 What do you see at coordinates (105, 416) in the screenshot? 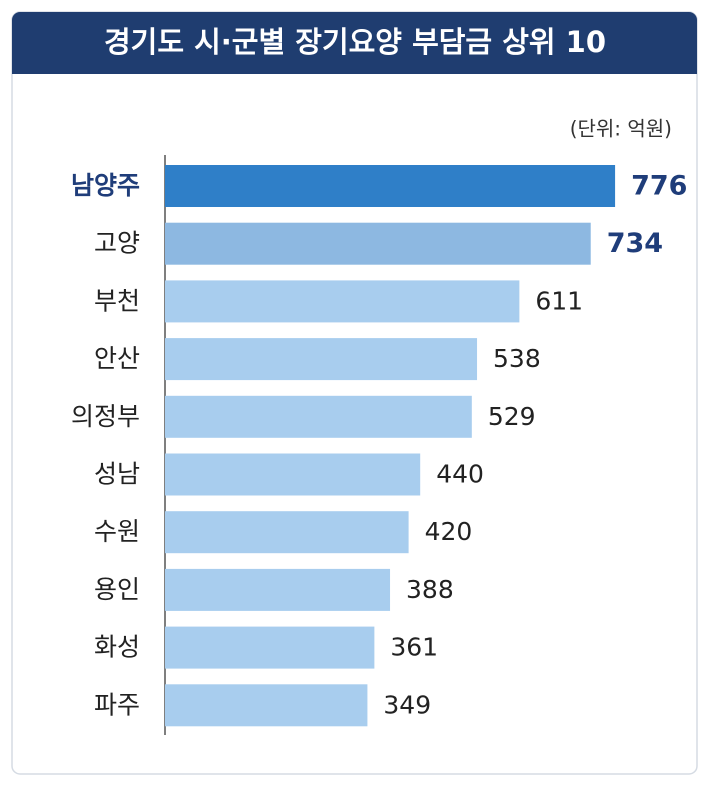
I see `category-label: 의정부` at bounding box center [105, 416].